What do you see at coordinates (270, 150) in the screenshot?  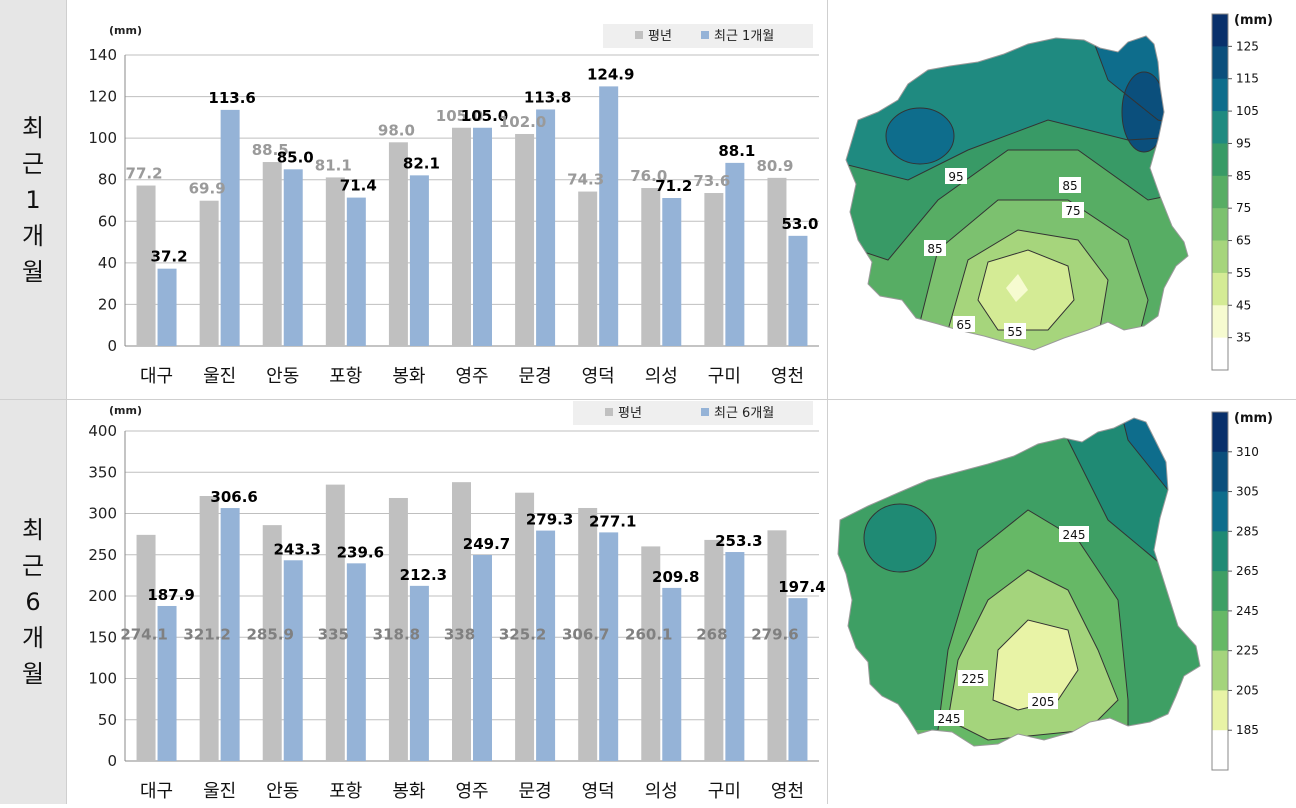 I see `data-label-avg: 88.5` at bounding box center [270, 150].